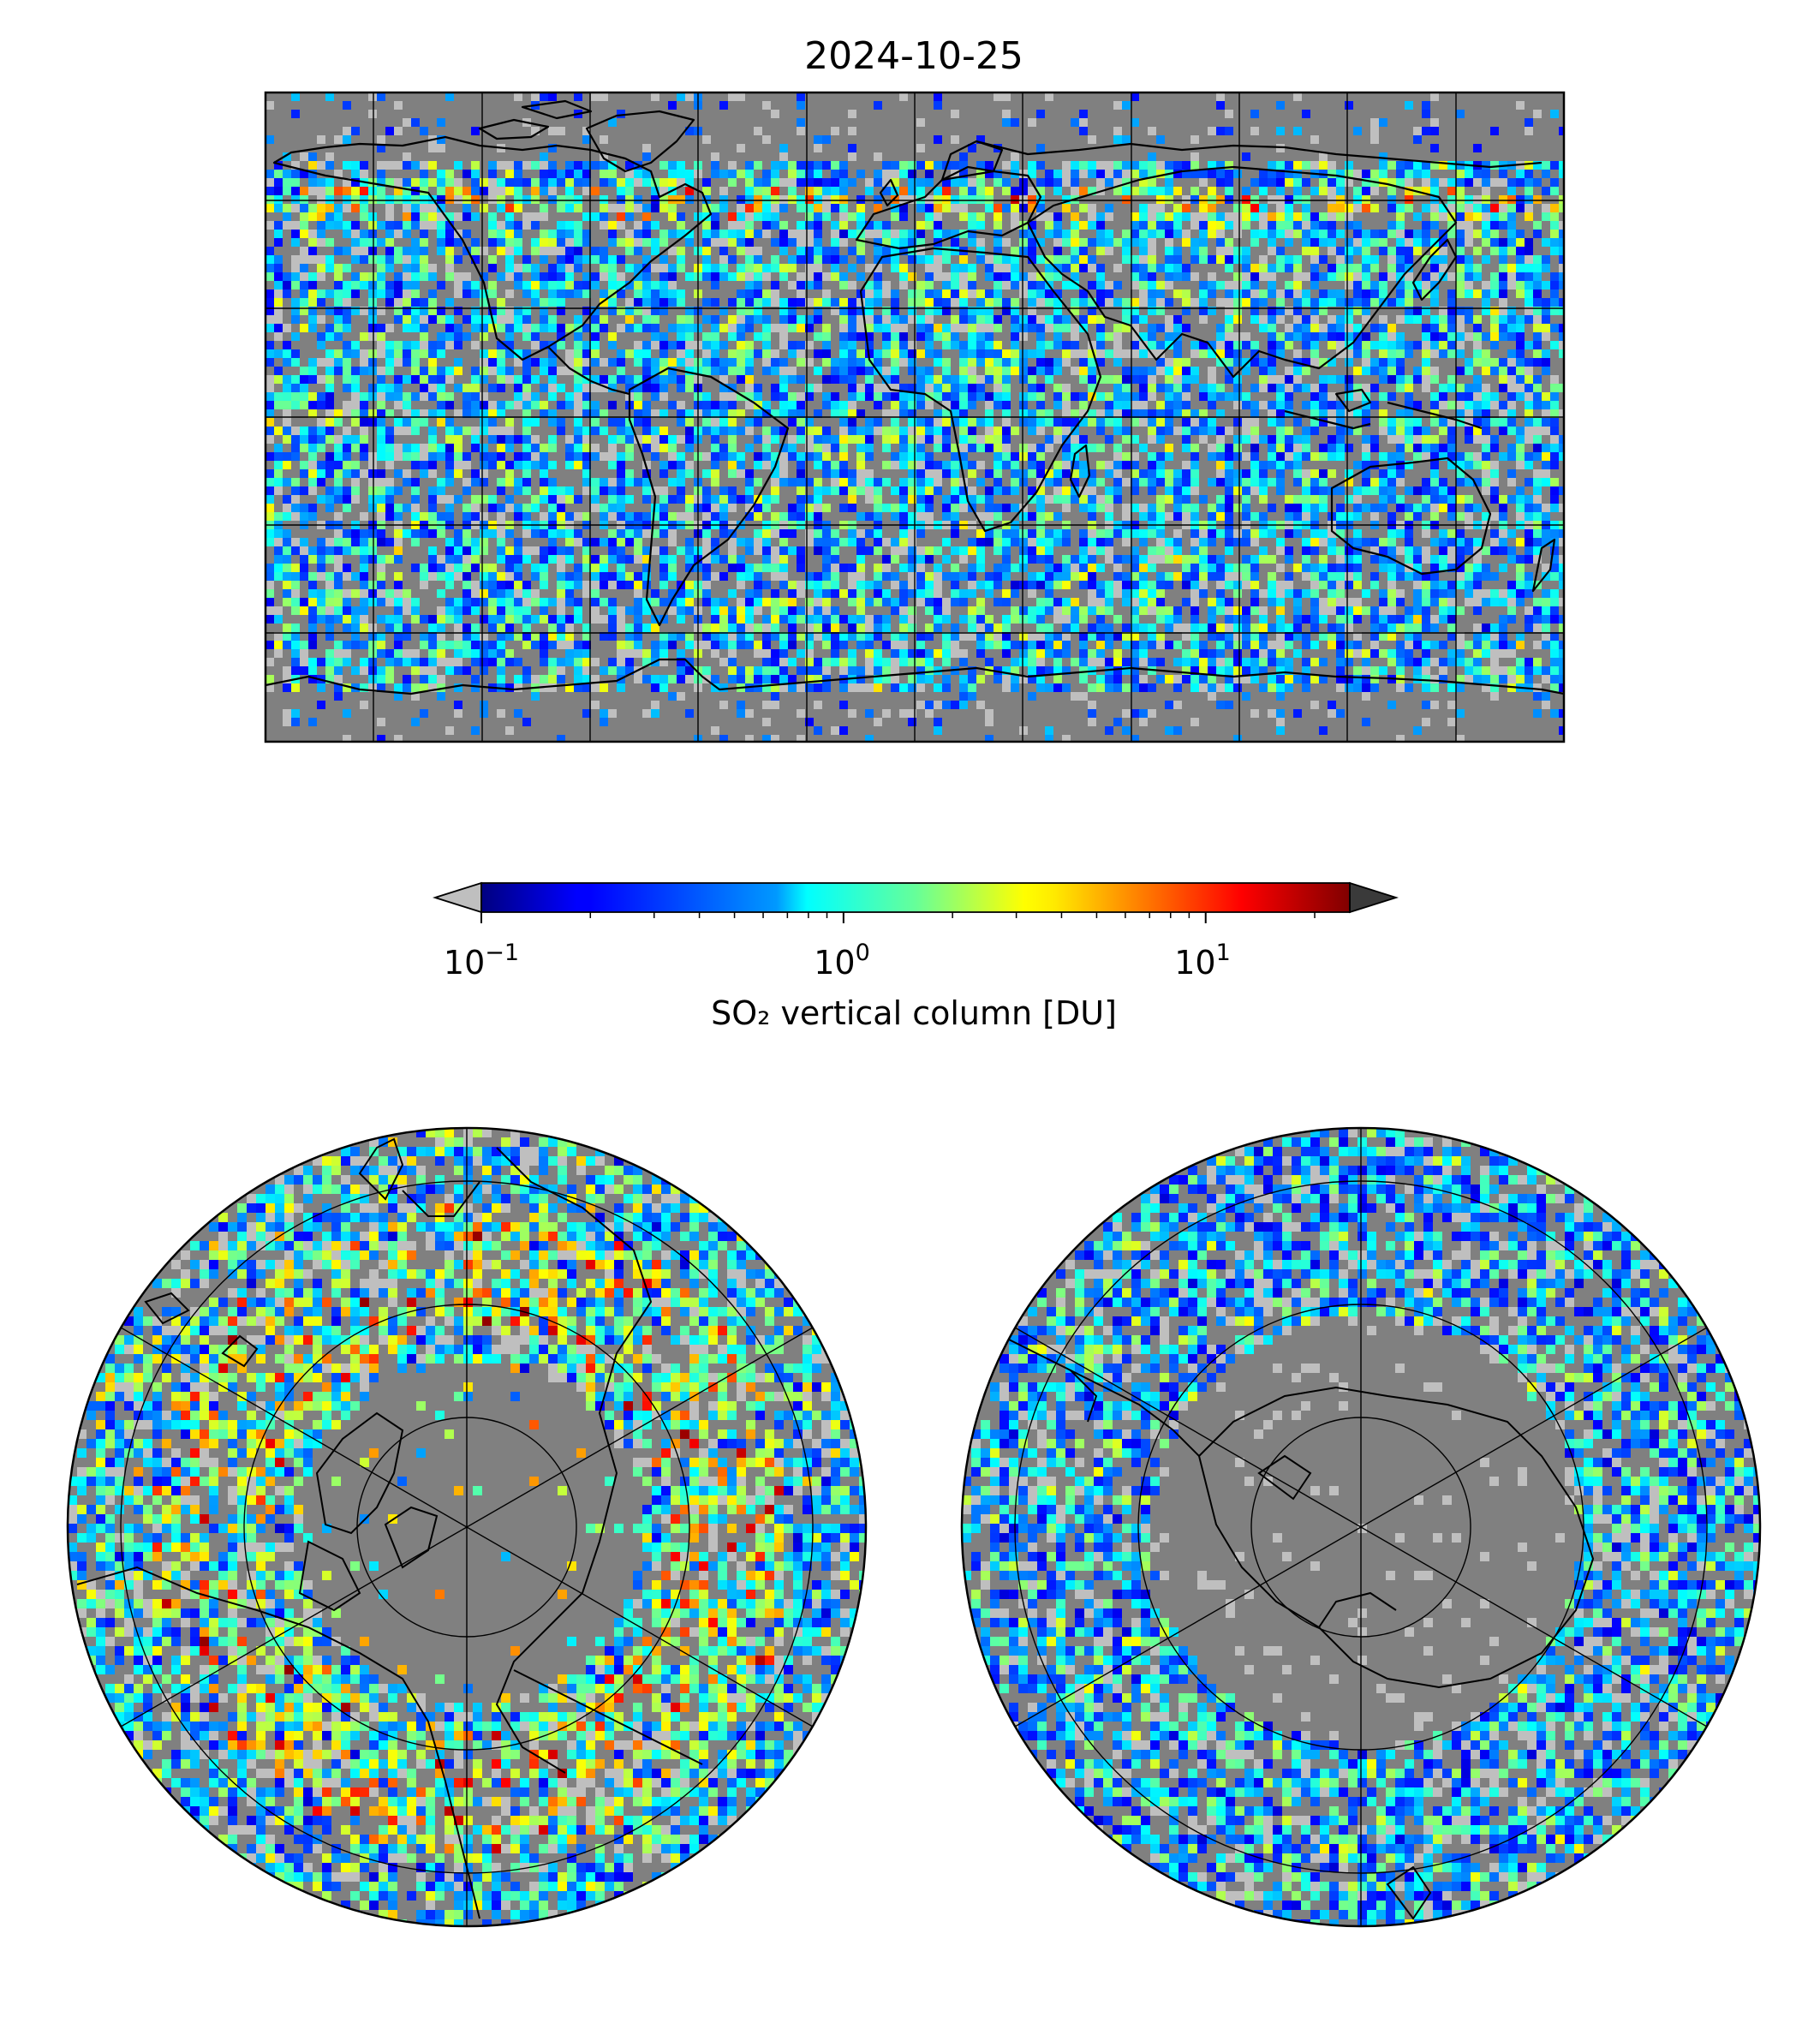 The width and height of the screenshot is (1820, 2023). I want to click on south-polar-coastlines, so click(1298, 1627).